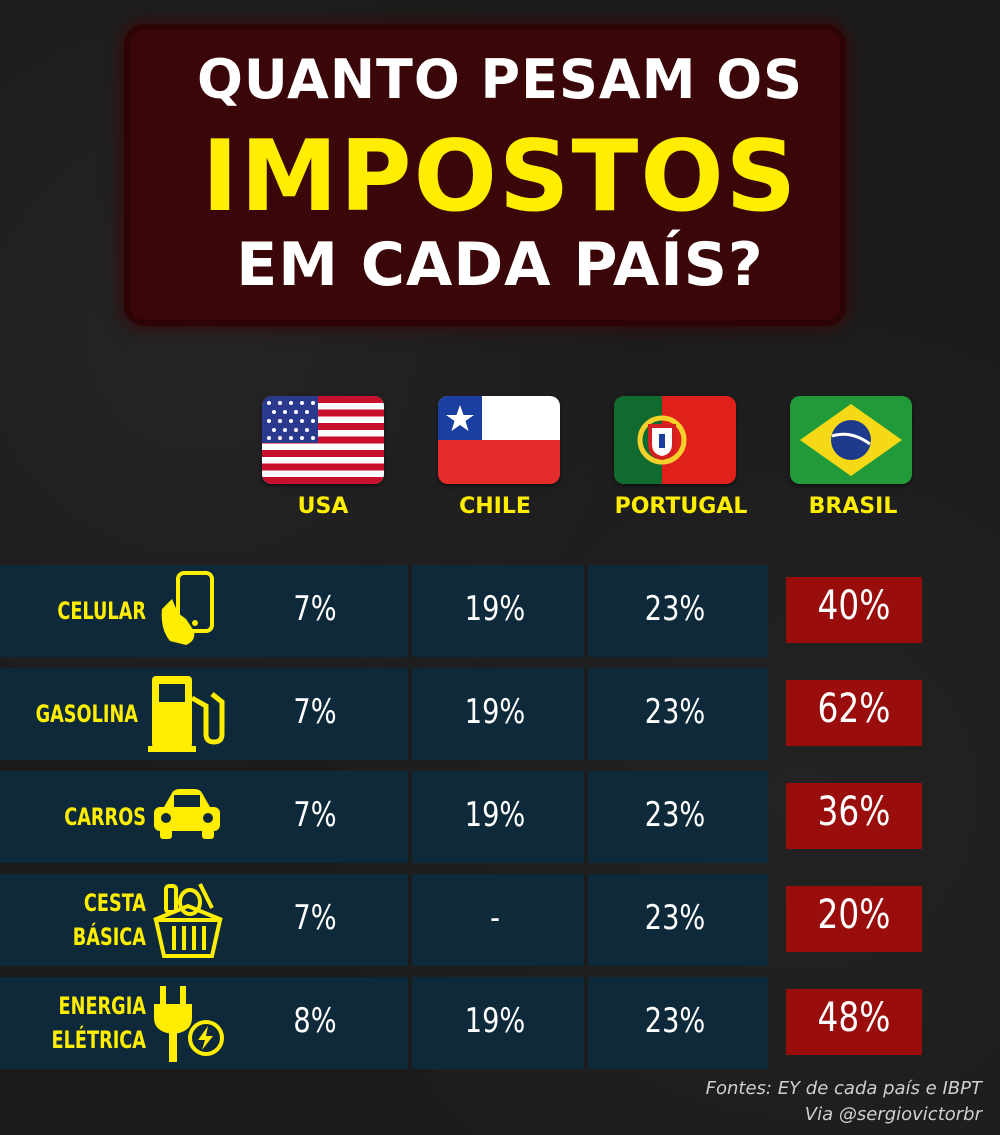  Describe the element at coordinates (500, 177) in the screenshot. I see `title-line-2: IMPOSTOS` at that location.